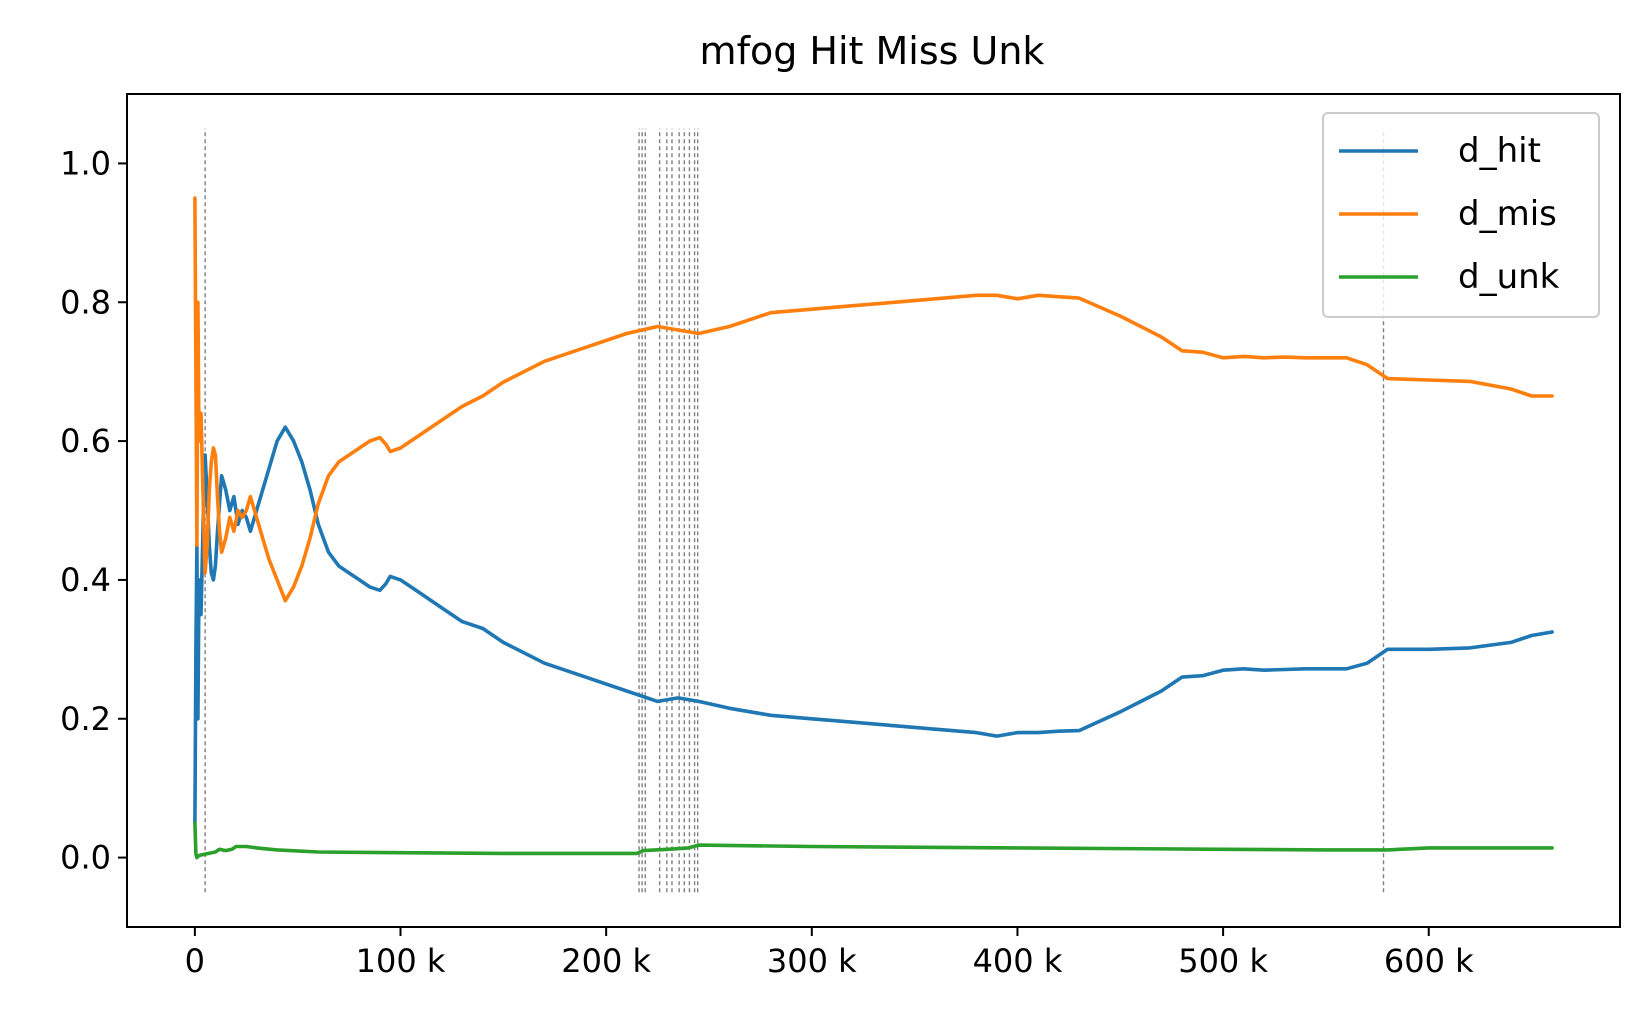 This screenshot has height=1025, width=1643. I want to click on x-tick-label: 500 k, so click(1223, 961).